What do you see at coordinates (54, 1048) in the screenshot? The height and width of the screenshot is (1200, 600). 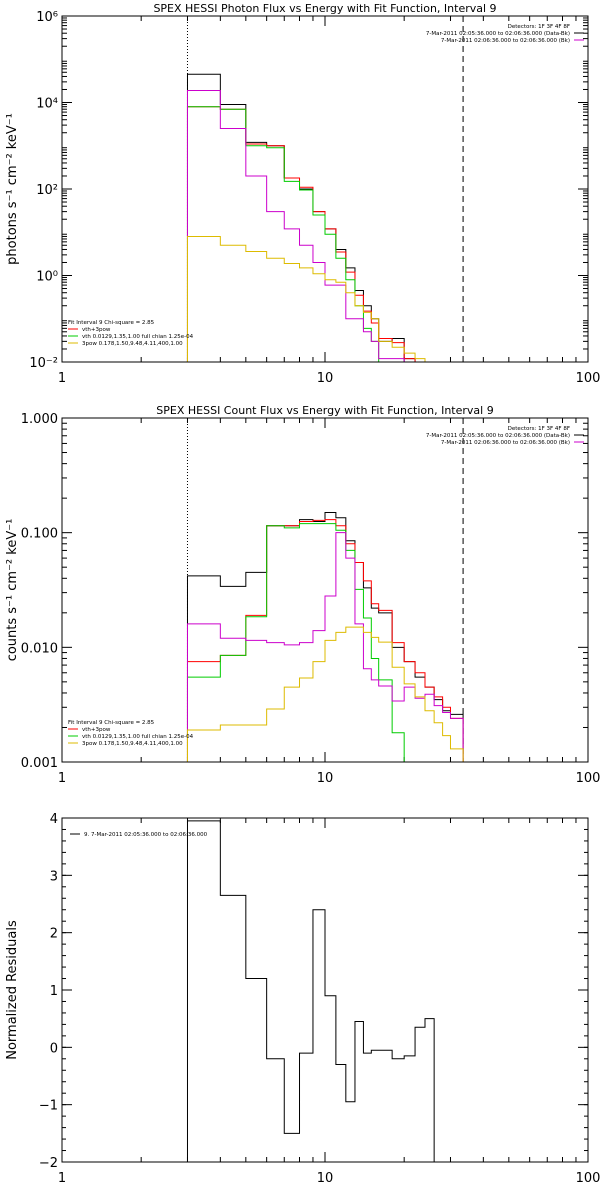 I see `y-tick-label: 0` at bounding box center [54, 1048].